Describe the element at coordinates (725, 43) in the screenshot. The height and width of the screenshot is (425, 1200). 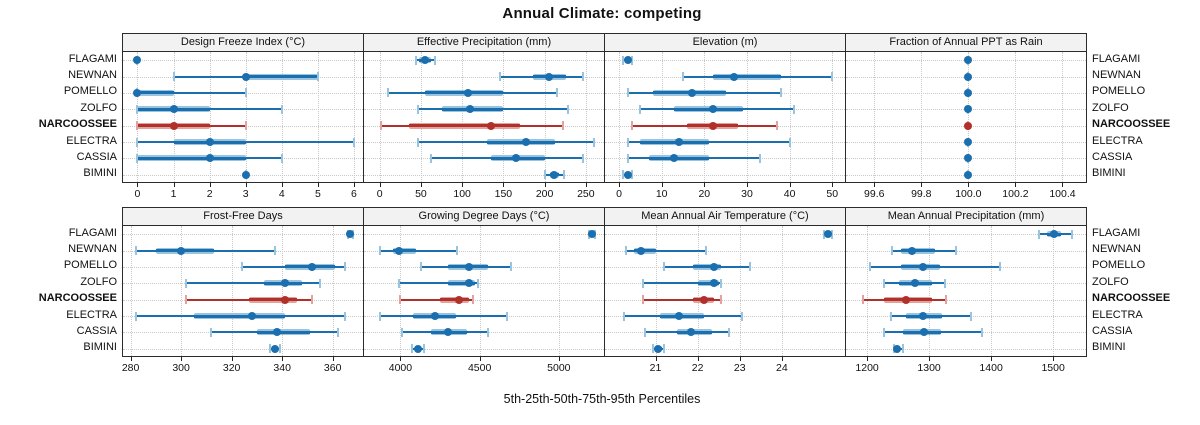
I see `panel-header: Elevation (m)` at that location.